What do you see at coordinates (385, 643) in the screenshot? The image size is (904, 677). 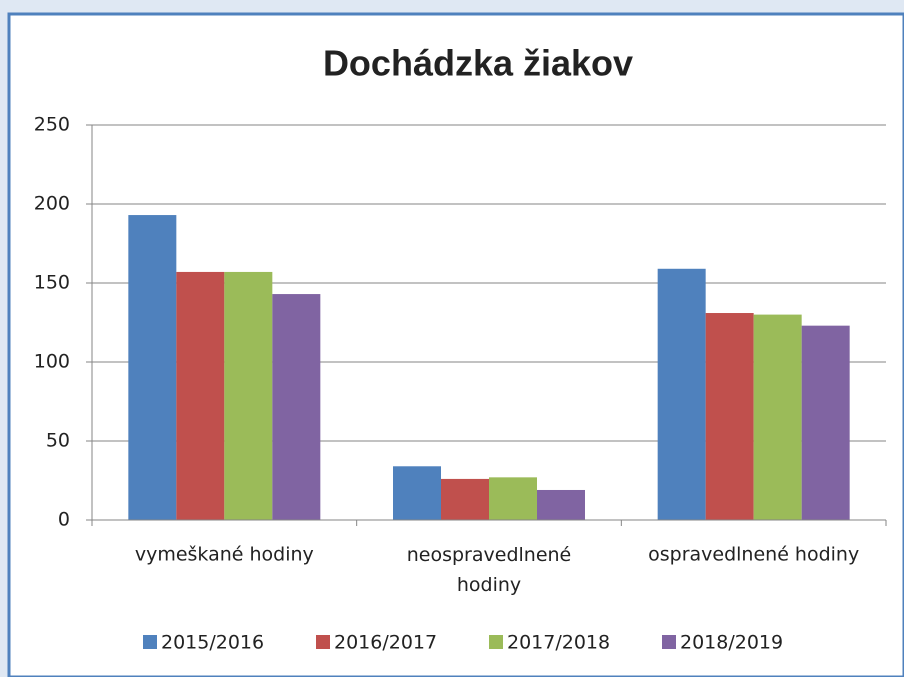 I see `legend-label: 2016/2017` at bounding box center [385, 643].